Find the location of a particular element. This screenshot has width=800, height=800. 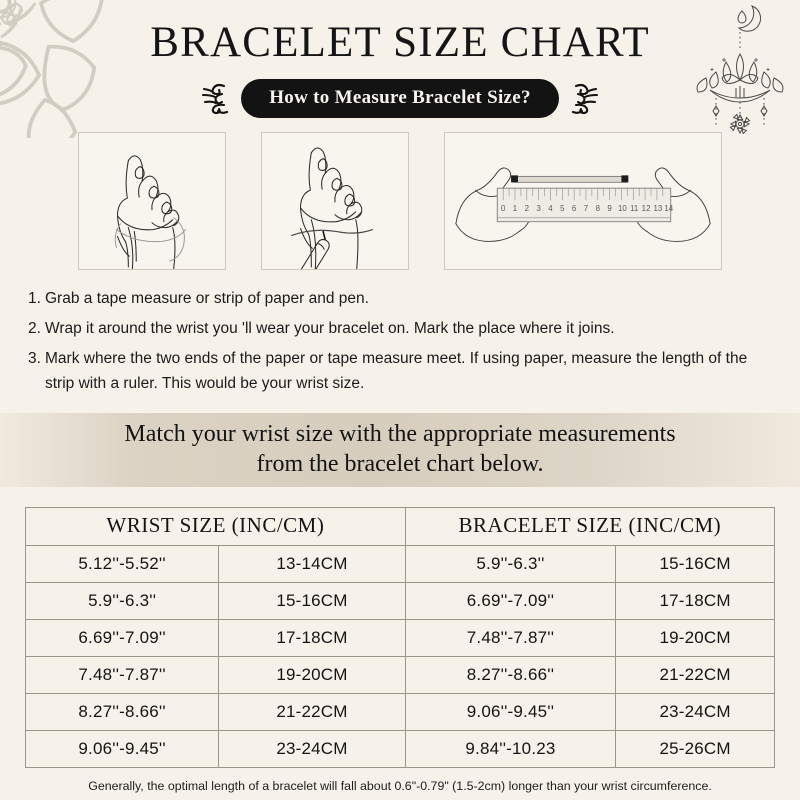

svg-text: 12 is located at coordinates (646, 208).